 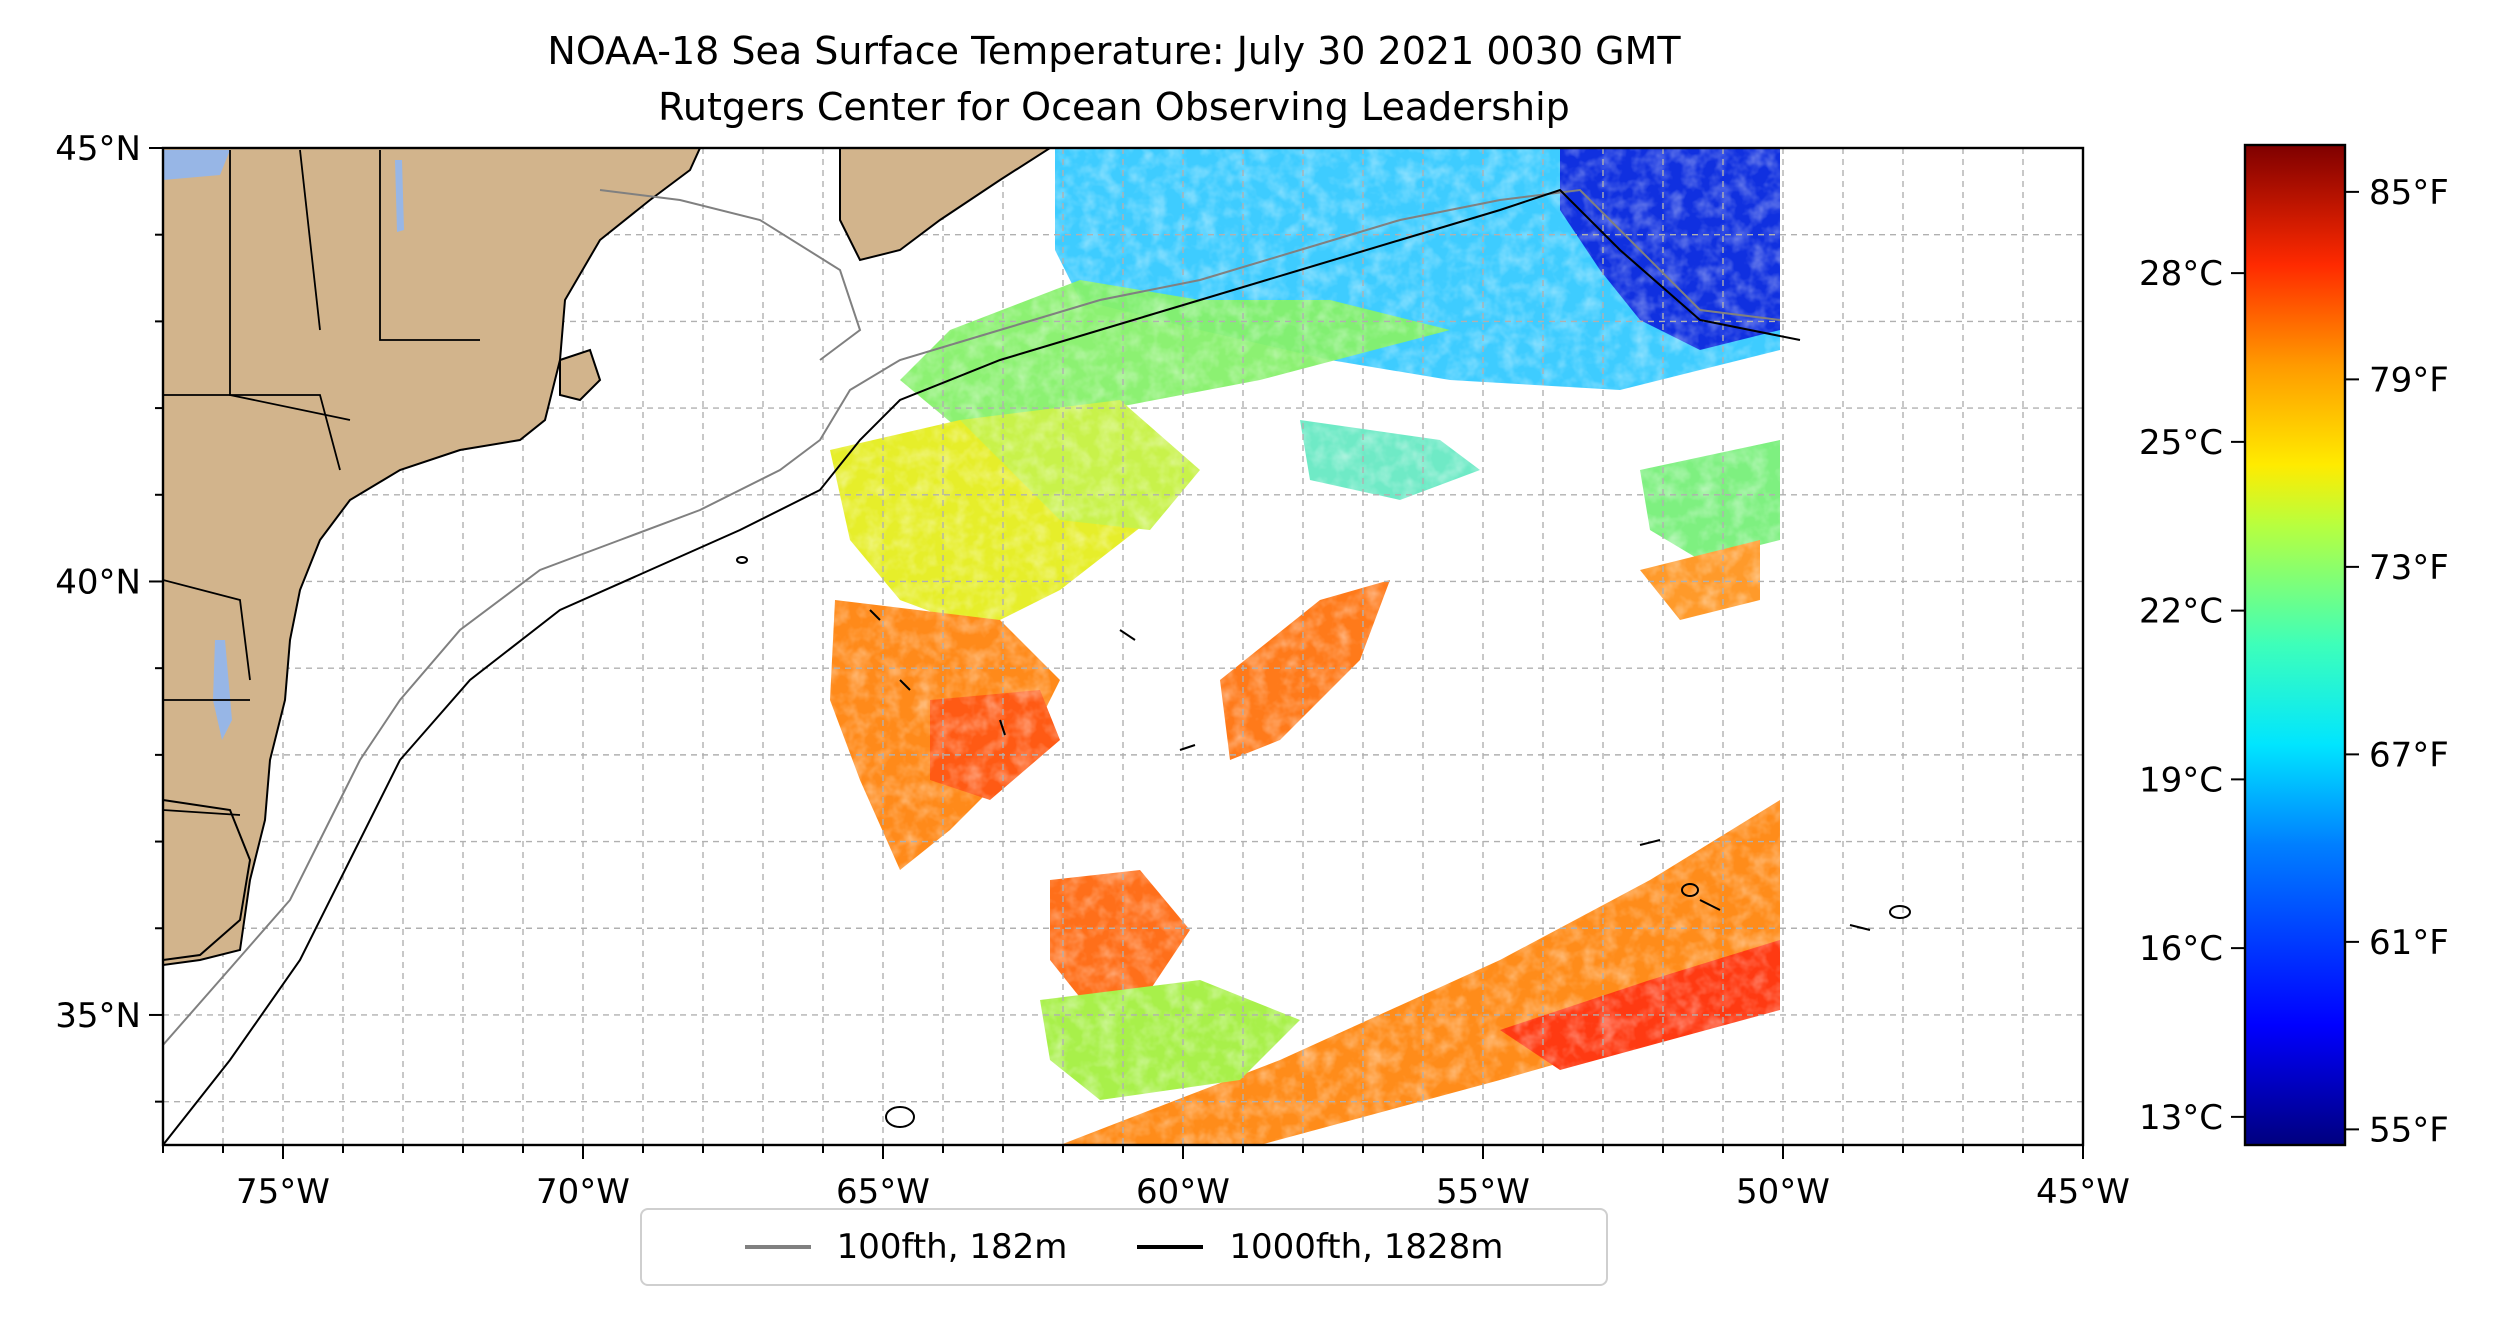 I want to click on colorbar-gradient, so click(x=2295, y=645).